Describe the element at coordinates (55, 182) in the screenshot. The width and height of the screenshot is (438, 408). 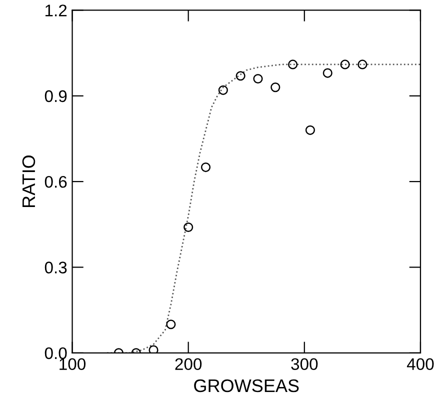
I see `y-tick-label: 0.6` at that location.